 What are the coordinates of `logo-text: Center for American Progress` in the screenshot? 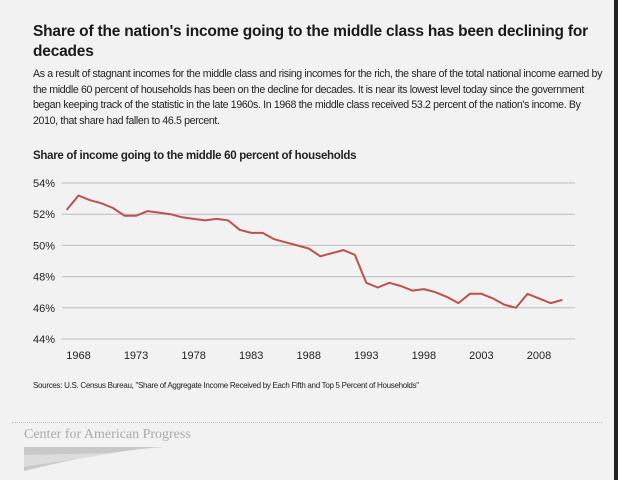 It's located at (107, 434).